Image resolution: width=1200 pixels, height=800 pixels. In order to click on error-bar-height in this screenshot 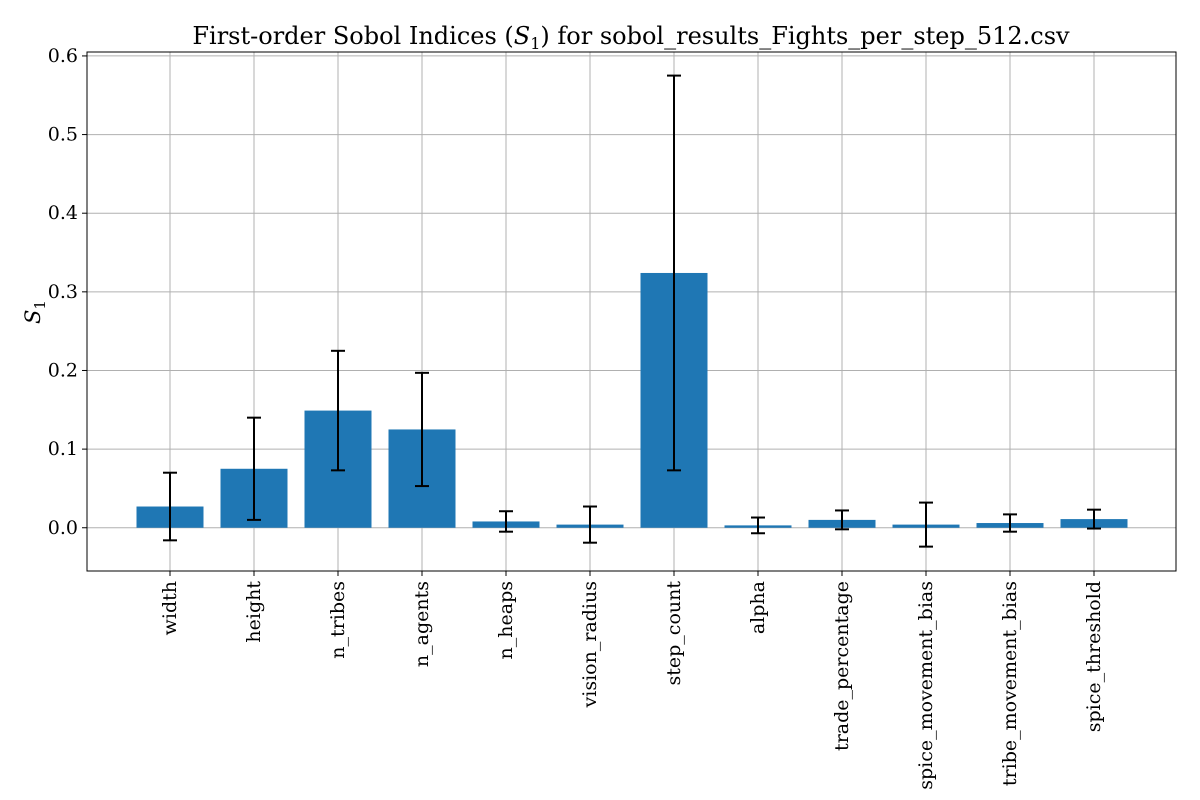, I will do `click(254, 468)`.